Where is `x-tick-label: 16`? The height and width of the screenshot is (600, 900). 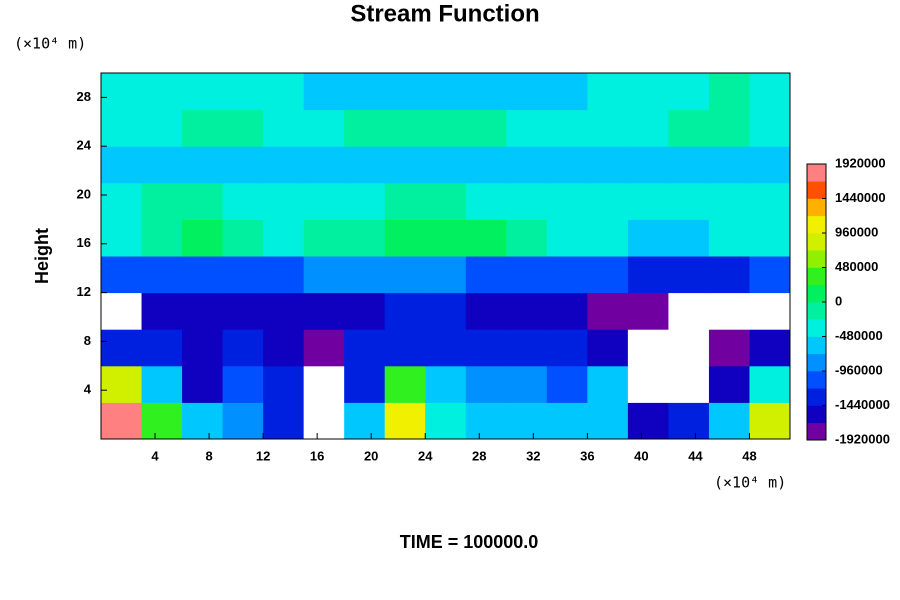 x-tick-label: 16 is located at coordinates (317, 455).